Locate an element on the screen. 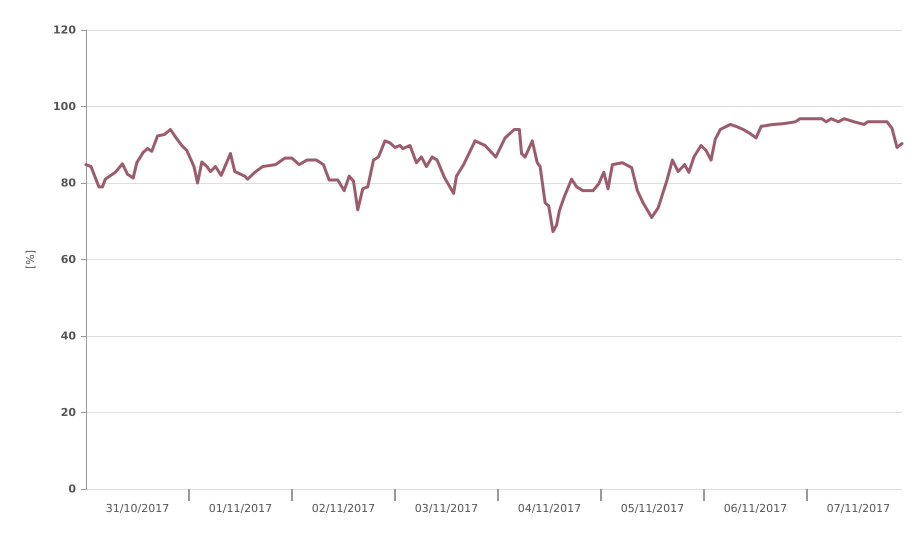 The height and width of the screenshot is (537, 912). y-tick-label: 60 is located at coordinates (68, 259).